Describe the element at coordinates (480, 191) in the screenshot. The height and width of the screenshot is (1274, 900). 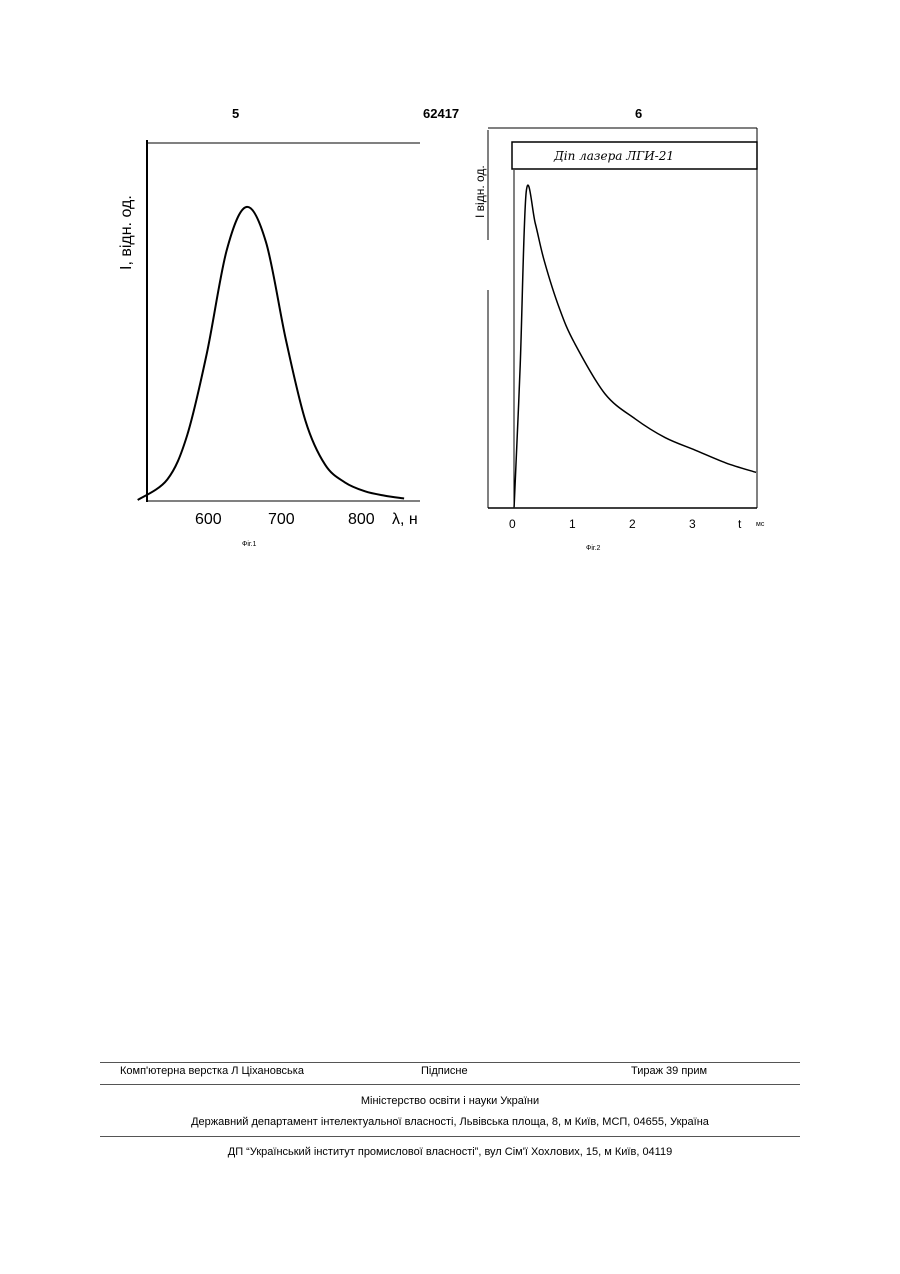
I see `fig2-ylabel: I відн. од.` at that location.